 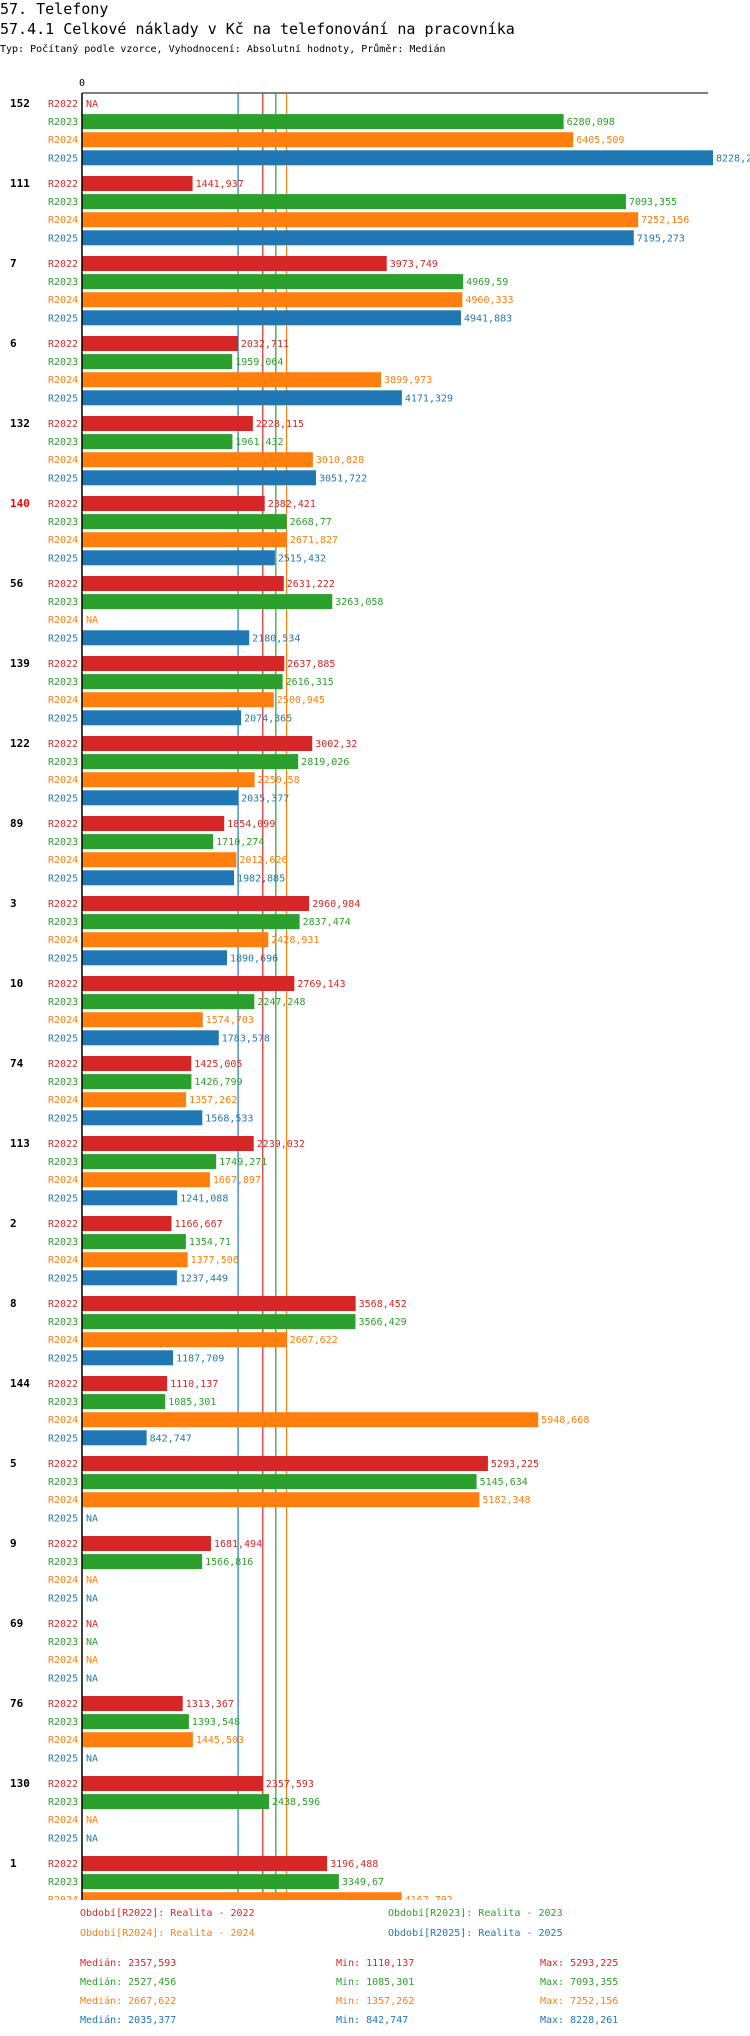 What do you see at coordinates (229, 1562) in the screenshot?
I see `data-label: 1566,816` at bounding box center [229, 1562].